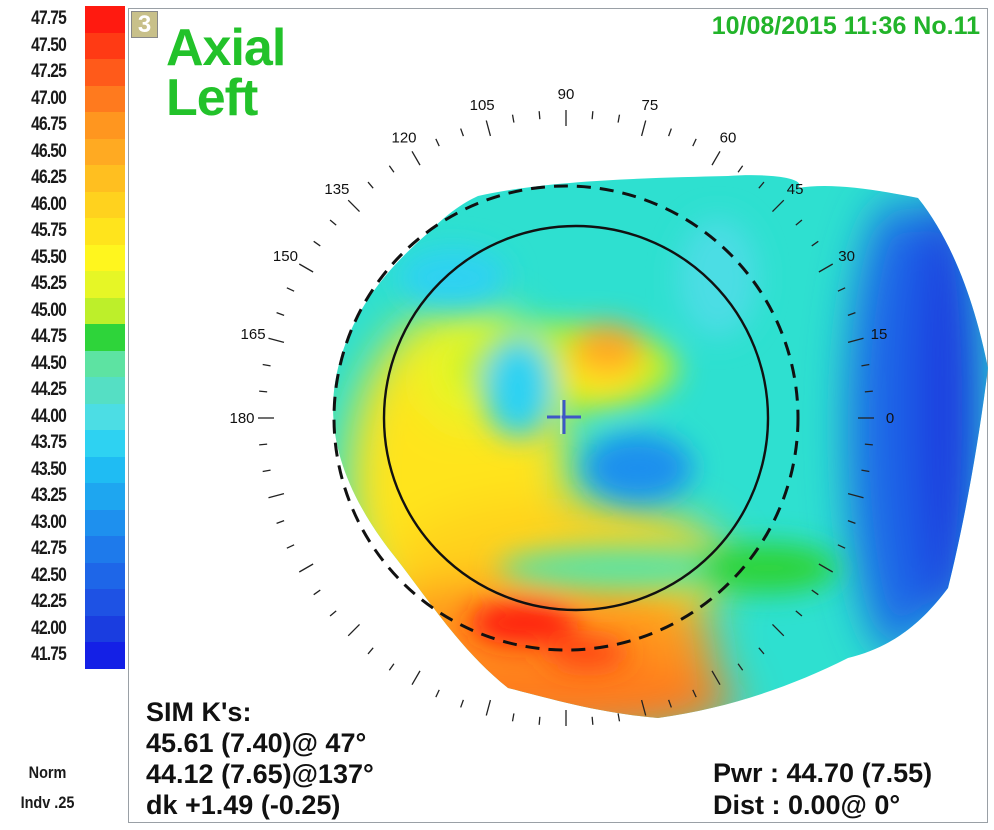  Describe the element at coordinates (49, 310) in the screenshot. I see `scale-value-label: 45.00` at that location.